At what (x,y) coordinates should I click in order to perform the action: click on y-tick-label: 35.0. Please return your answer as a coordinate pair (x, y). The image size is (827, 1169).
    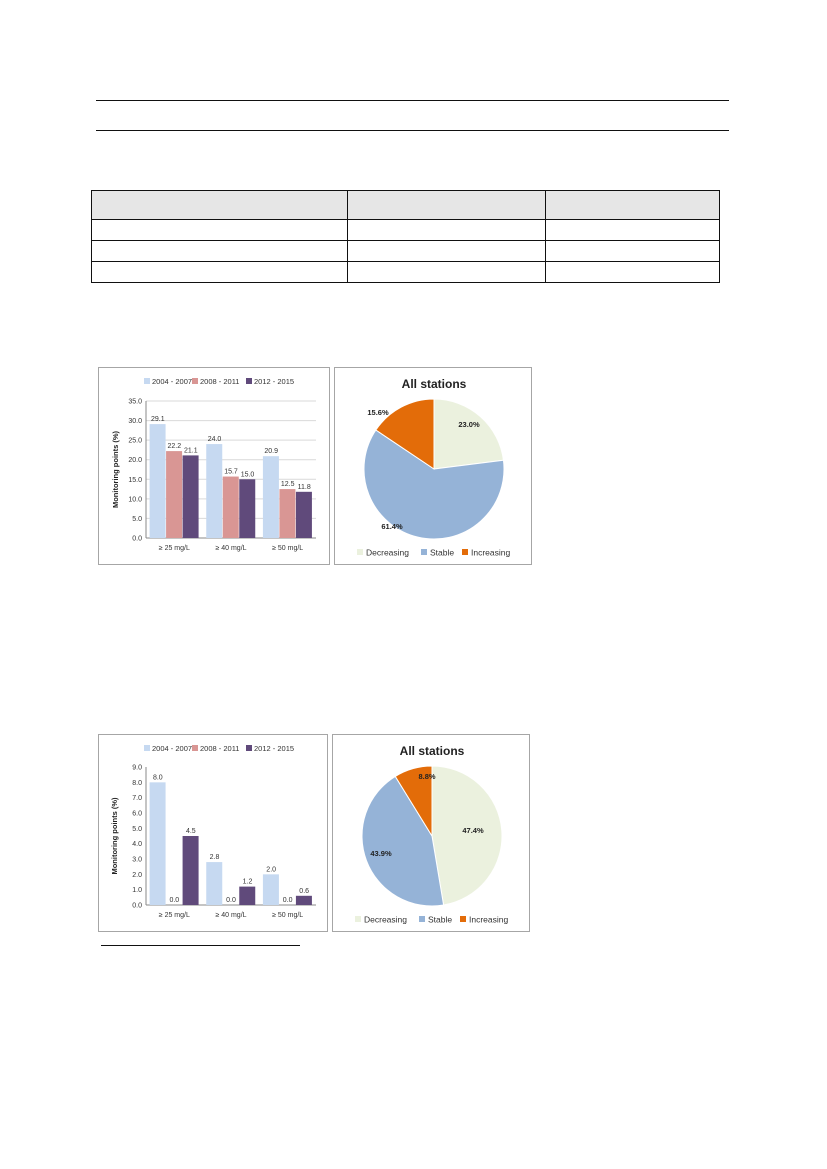
    Looking at the image, I should click on (135, 402).